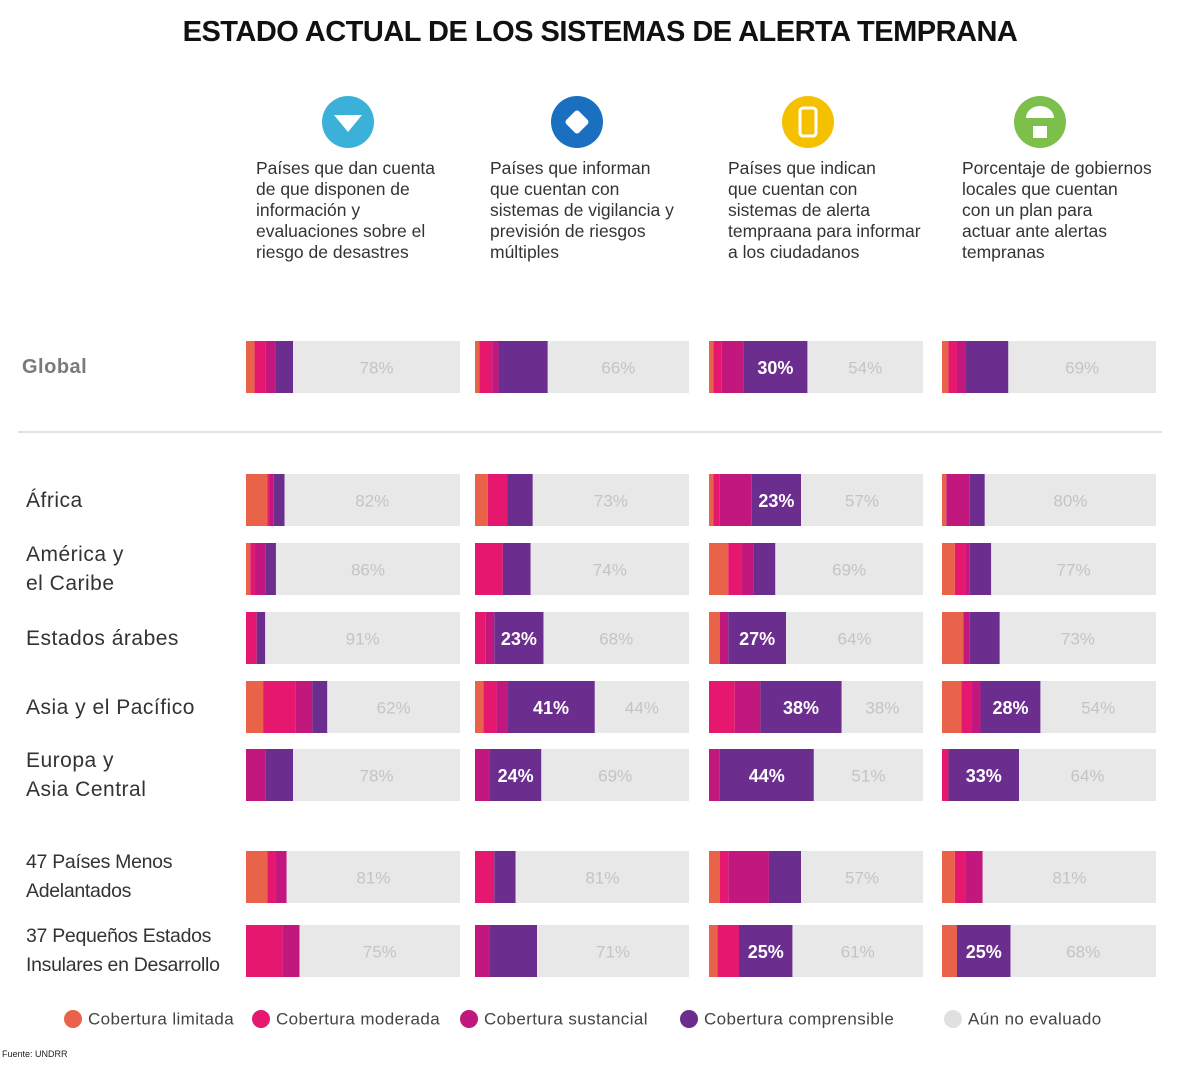 This screenshot has width=1200, height=1078. What do you see at coordinates (799, 1018) in the screenshot?
I see `legend-label: Cobertura comprensible` at bounding box center [799, 1018].